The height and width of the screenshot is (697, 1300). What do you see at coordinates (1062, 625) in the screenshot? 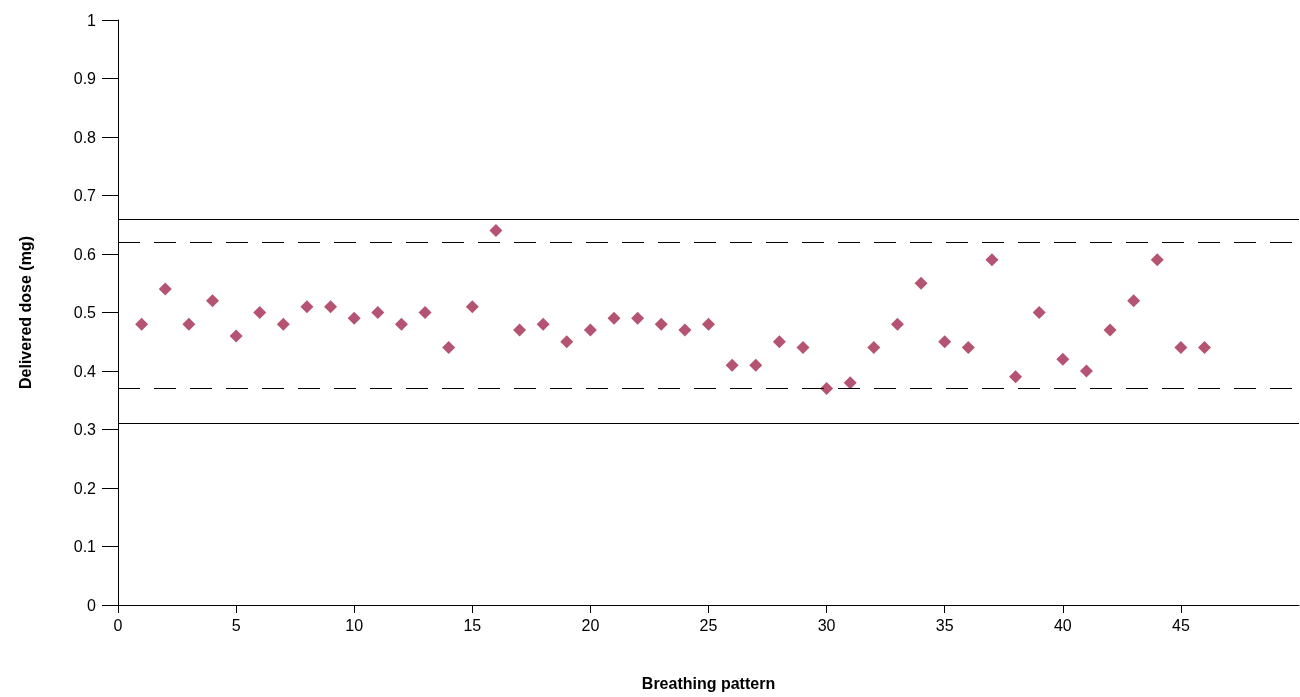
I see `x-tick-label: 40` at bounding box center [1062, 625].